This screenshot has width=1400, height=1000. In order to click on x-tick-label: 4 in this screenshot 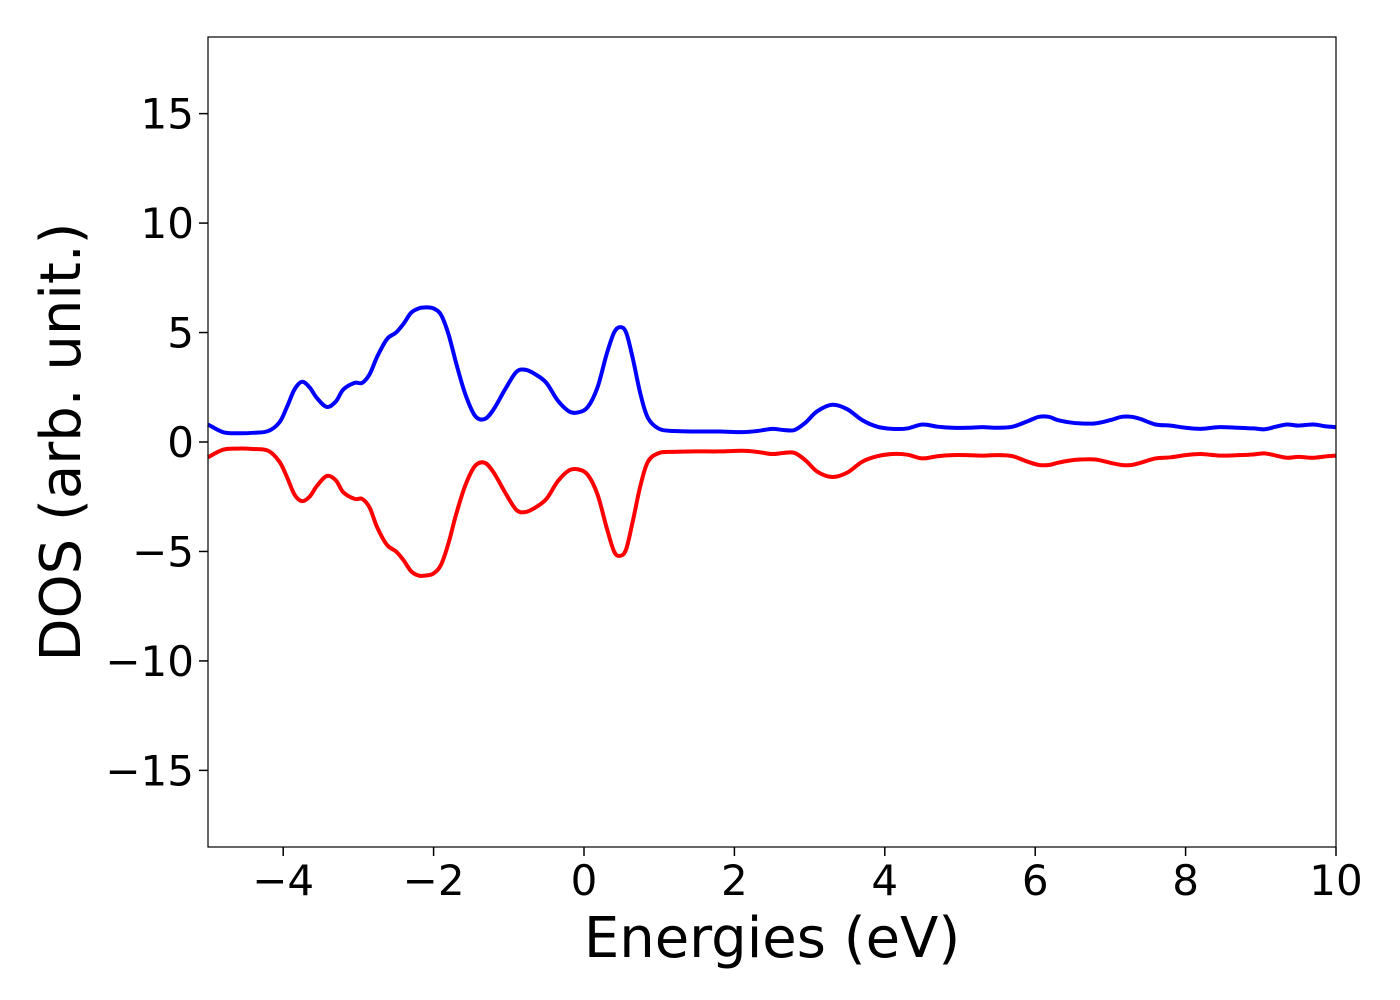, I will do `click(884, 880)`.